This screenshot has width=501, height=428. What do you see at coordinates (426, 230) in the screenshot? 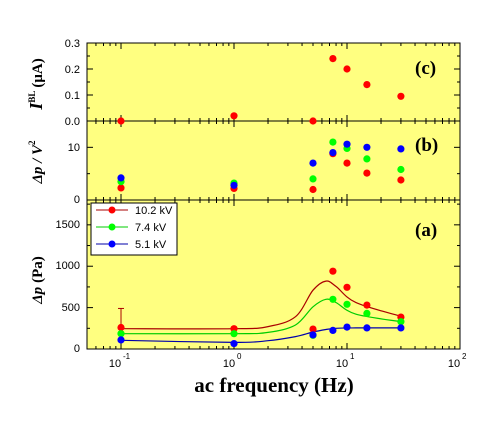
I see `panel-label-a: (a)` at bounding box center [426, 230].